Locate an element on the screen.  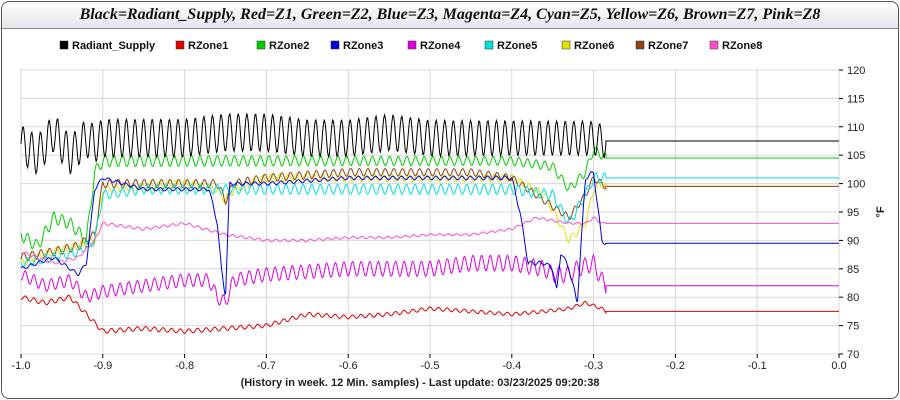
y-tick-label: 80 is located at coordinates (853, 298).